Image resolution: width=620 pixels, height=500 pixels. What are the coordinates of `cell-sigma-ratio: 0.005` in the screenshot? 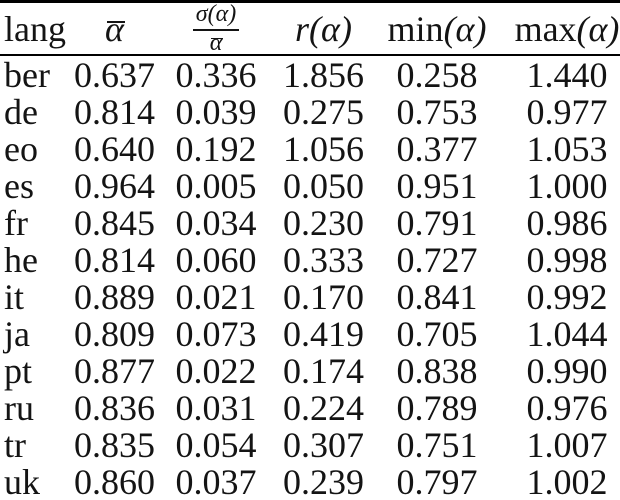 It's located at (216, 185).